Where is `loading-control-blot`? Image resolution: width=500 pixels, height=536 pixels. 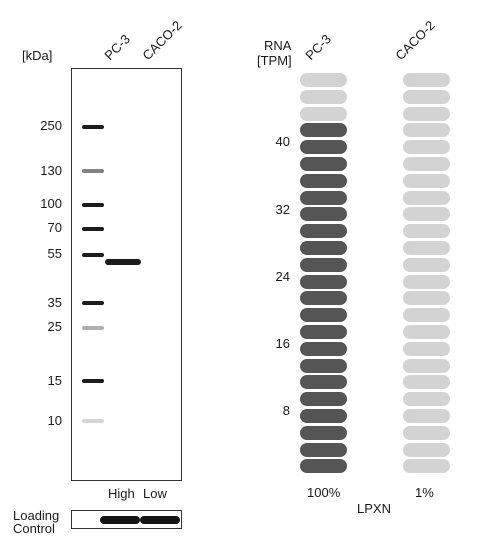
loading-control-blot is located at coordinates (126, 519).